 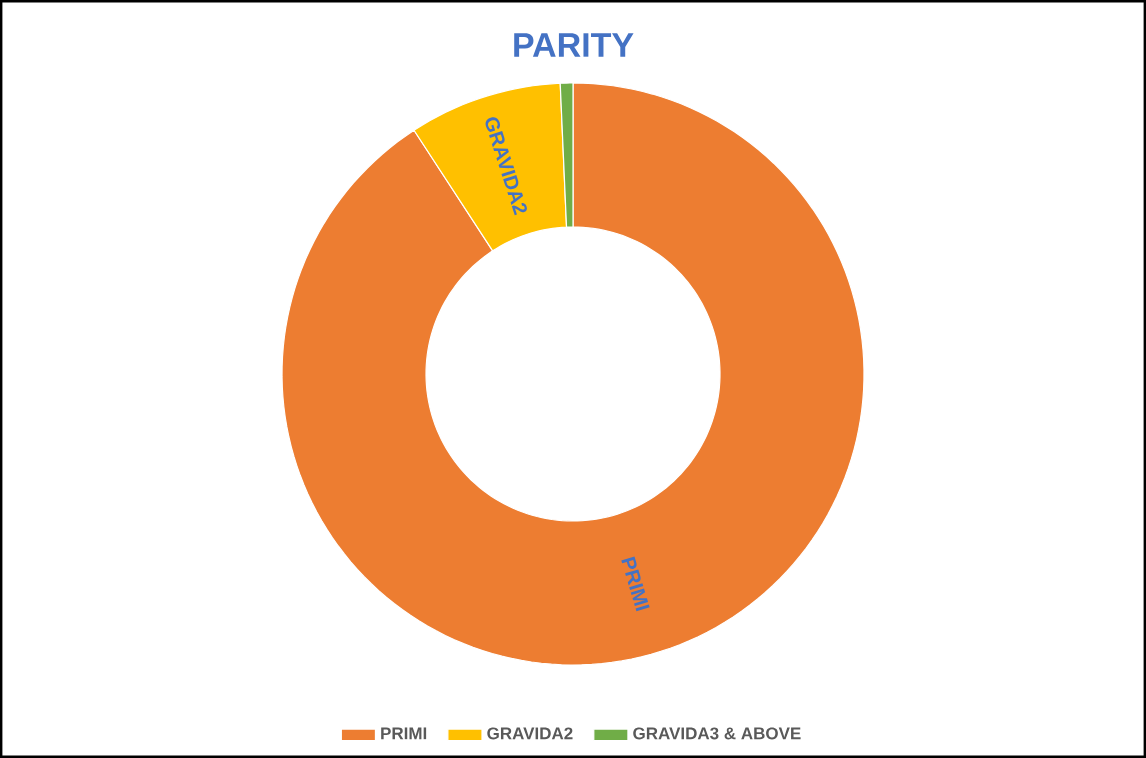 I want to click on slice-label: PRIMI, so click(x=635, y=584).